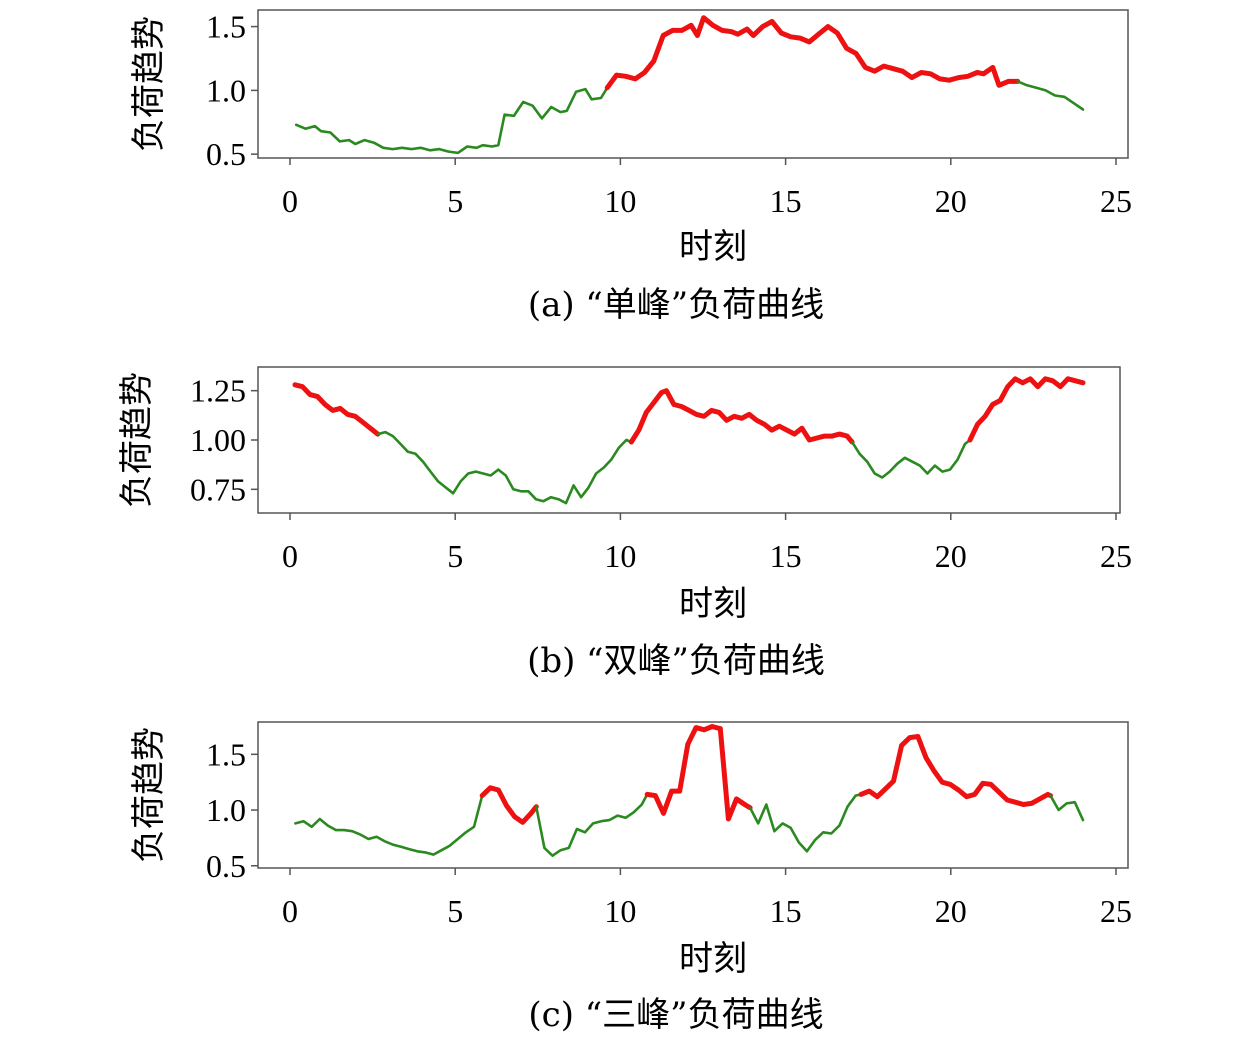 Image resolution: width=1260 pixels, height=1037 pixels. Describe the element at coordinates (218, 440) in the screenshot. I see `y-tick-label: 1.00` at that location.